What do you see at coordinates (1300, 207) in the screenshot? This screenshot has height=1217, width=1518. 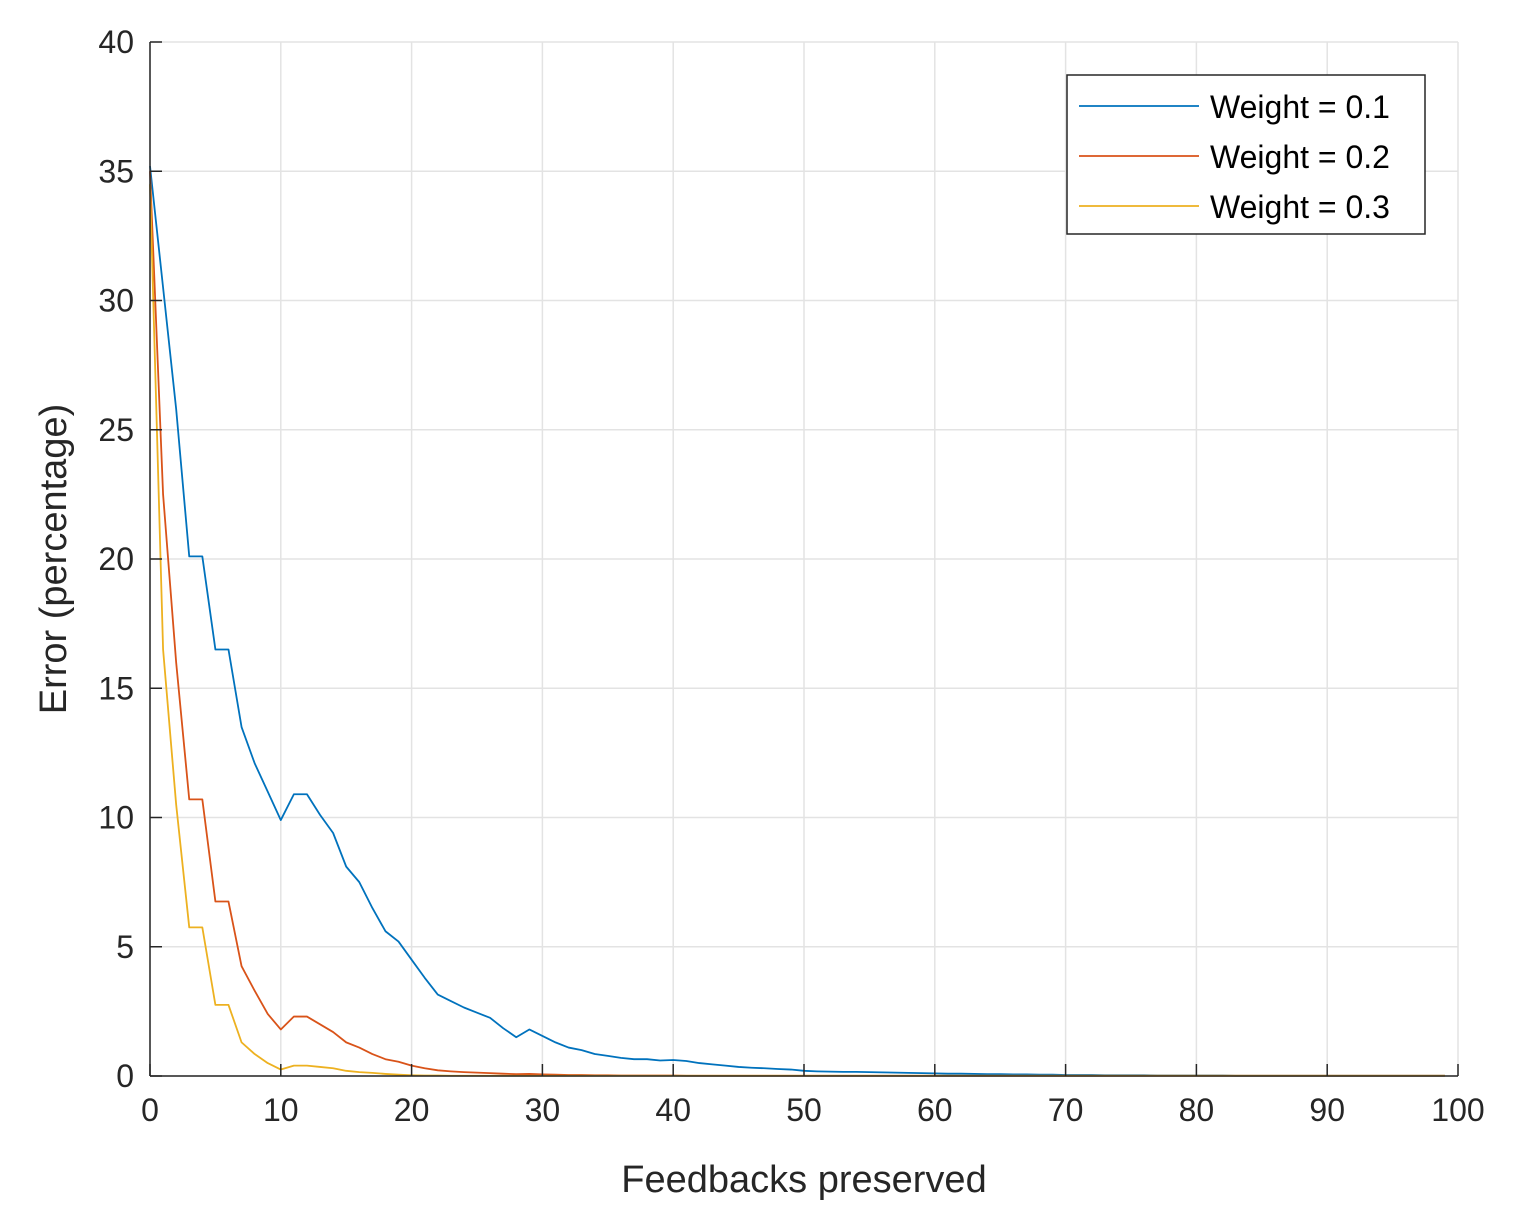 I see `legend-label: Weight = 0.3` at bounding box center [1300, 207].